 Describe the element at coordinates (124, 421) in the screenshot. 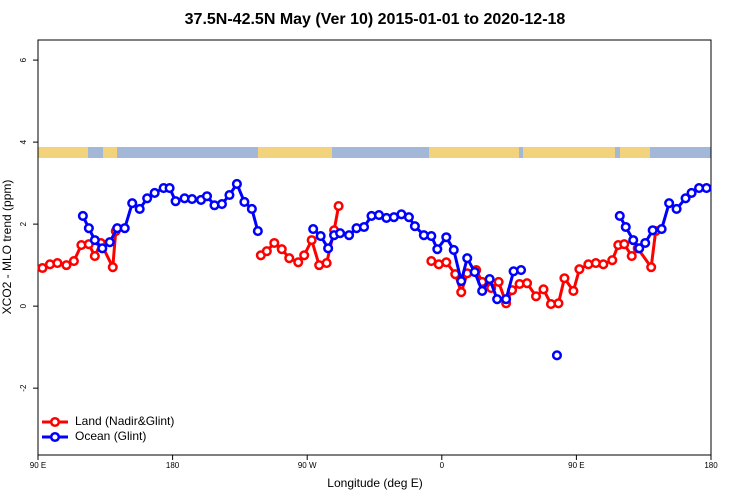

I see `legend-label: Land (Nadir&Glint)` at that location.